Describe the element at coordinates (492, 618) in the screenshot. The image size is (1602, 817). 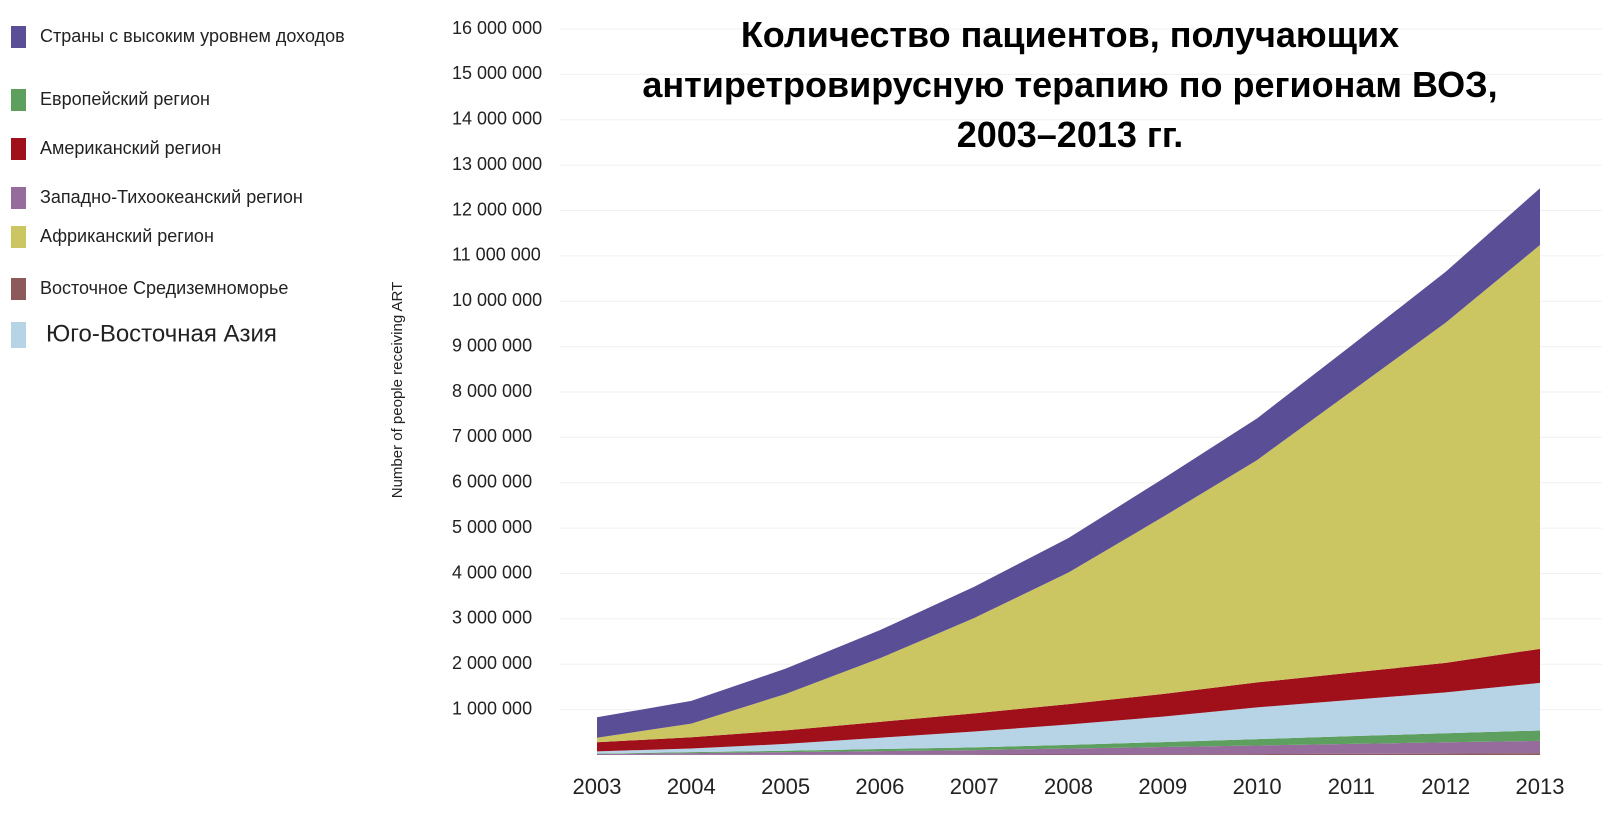
I see `y-tick-label: 3 000 000` at that location.